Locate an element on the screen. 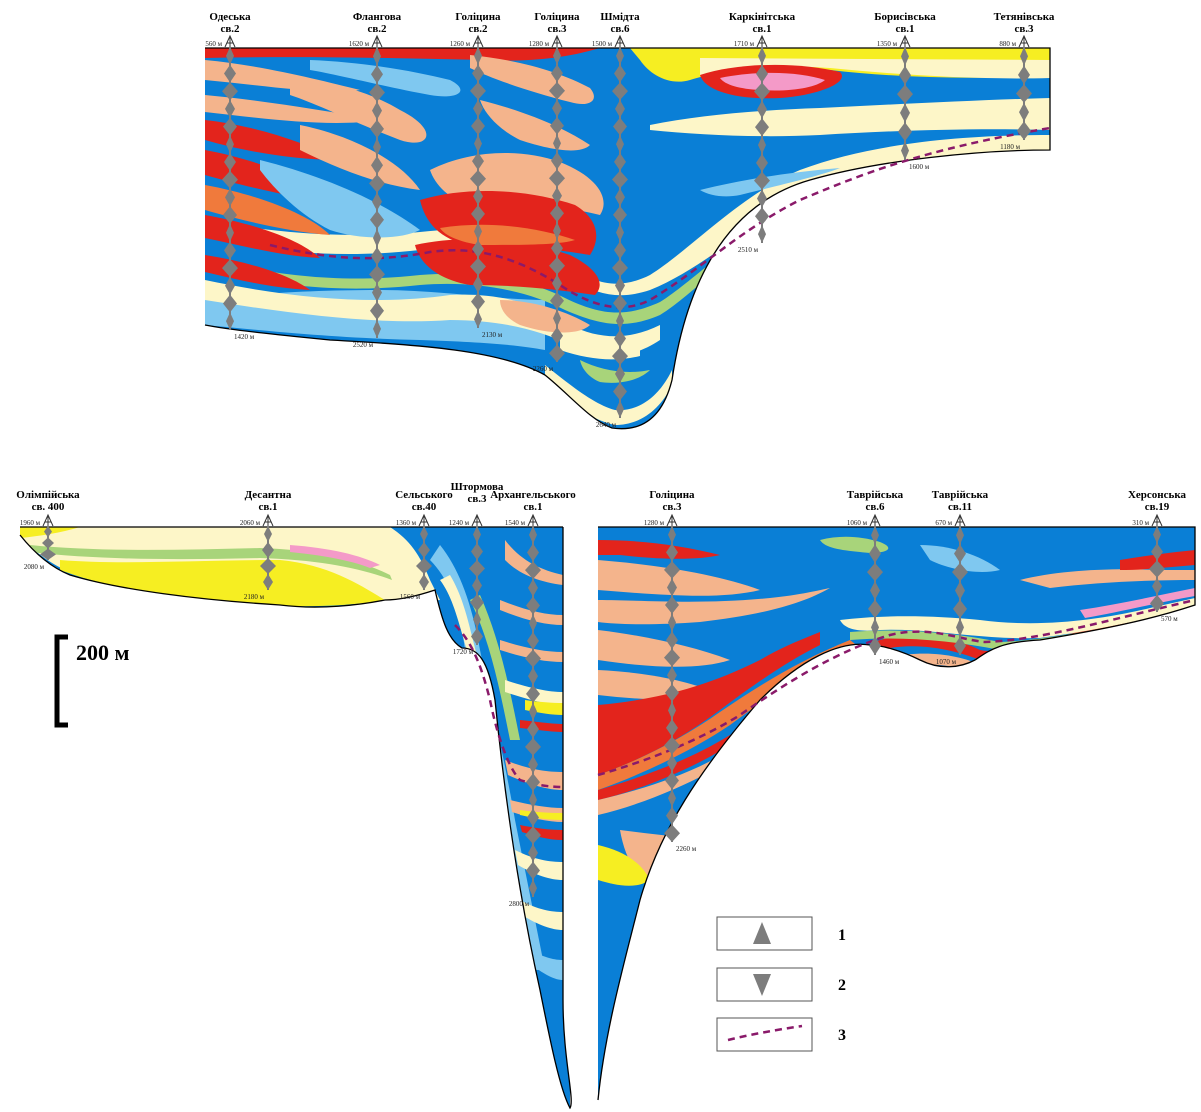 This screenshot has height=1112, width=1201. light-blue-streak is located at coordinates (770, 182).